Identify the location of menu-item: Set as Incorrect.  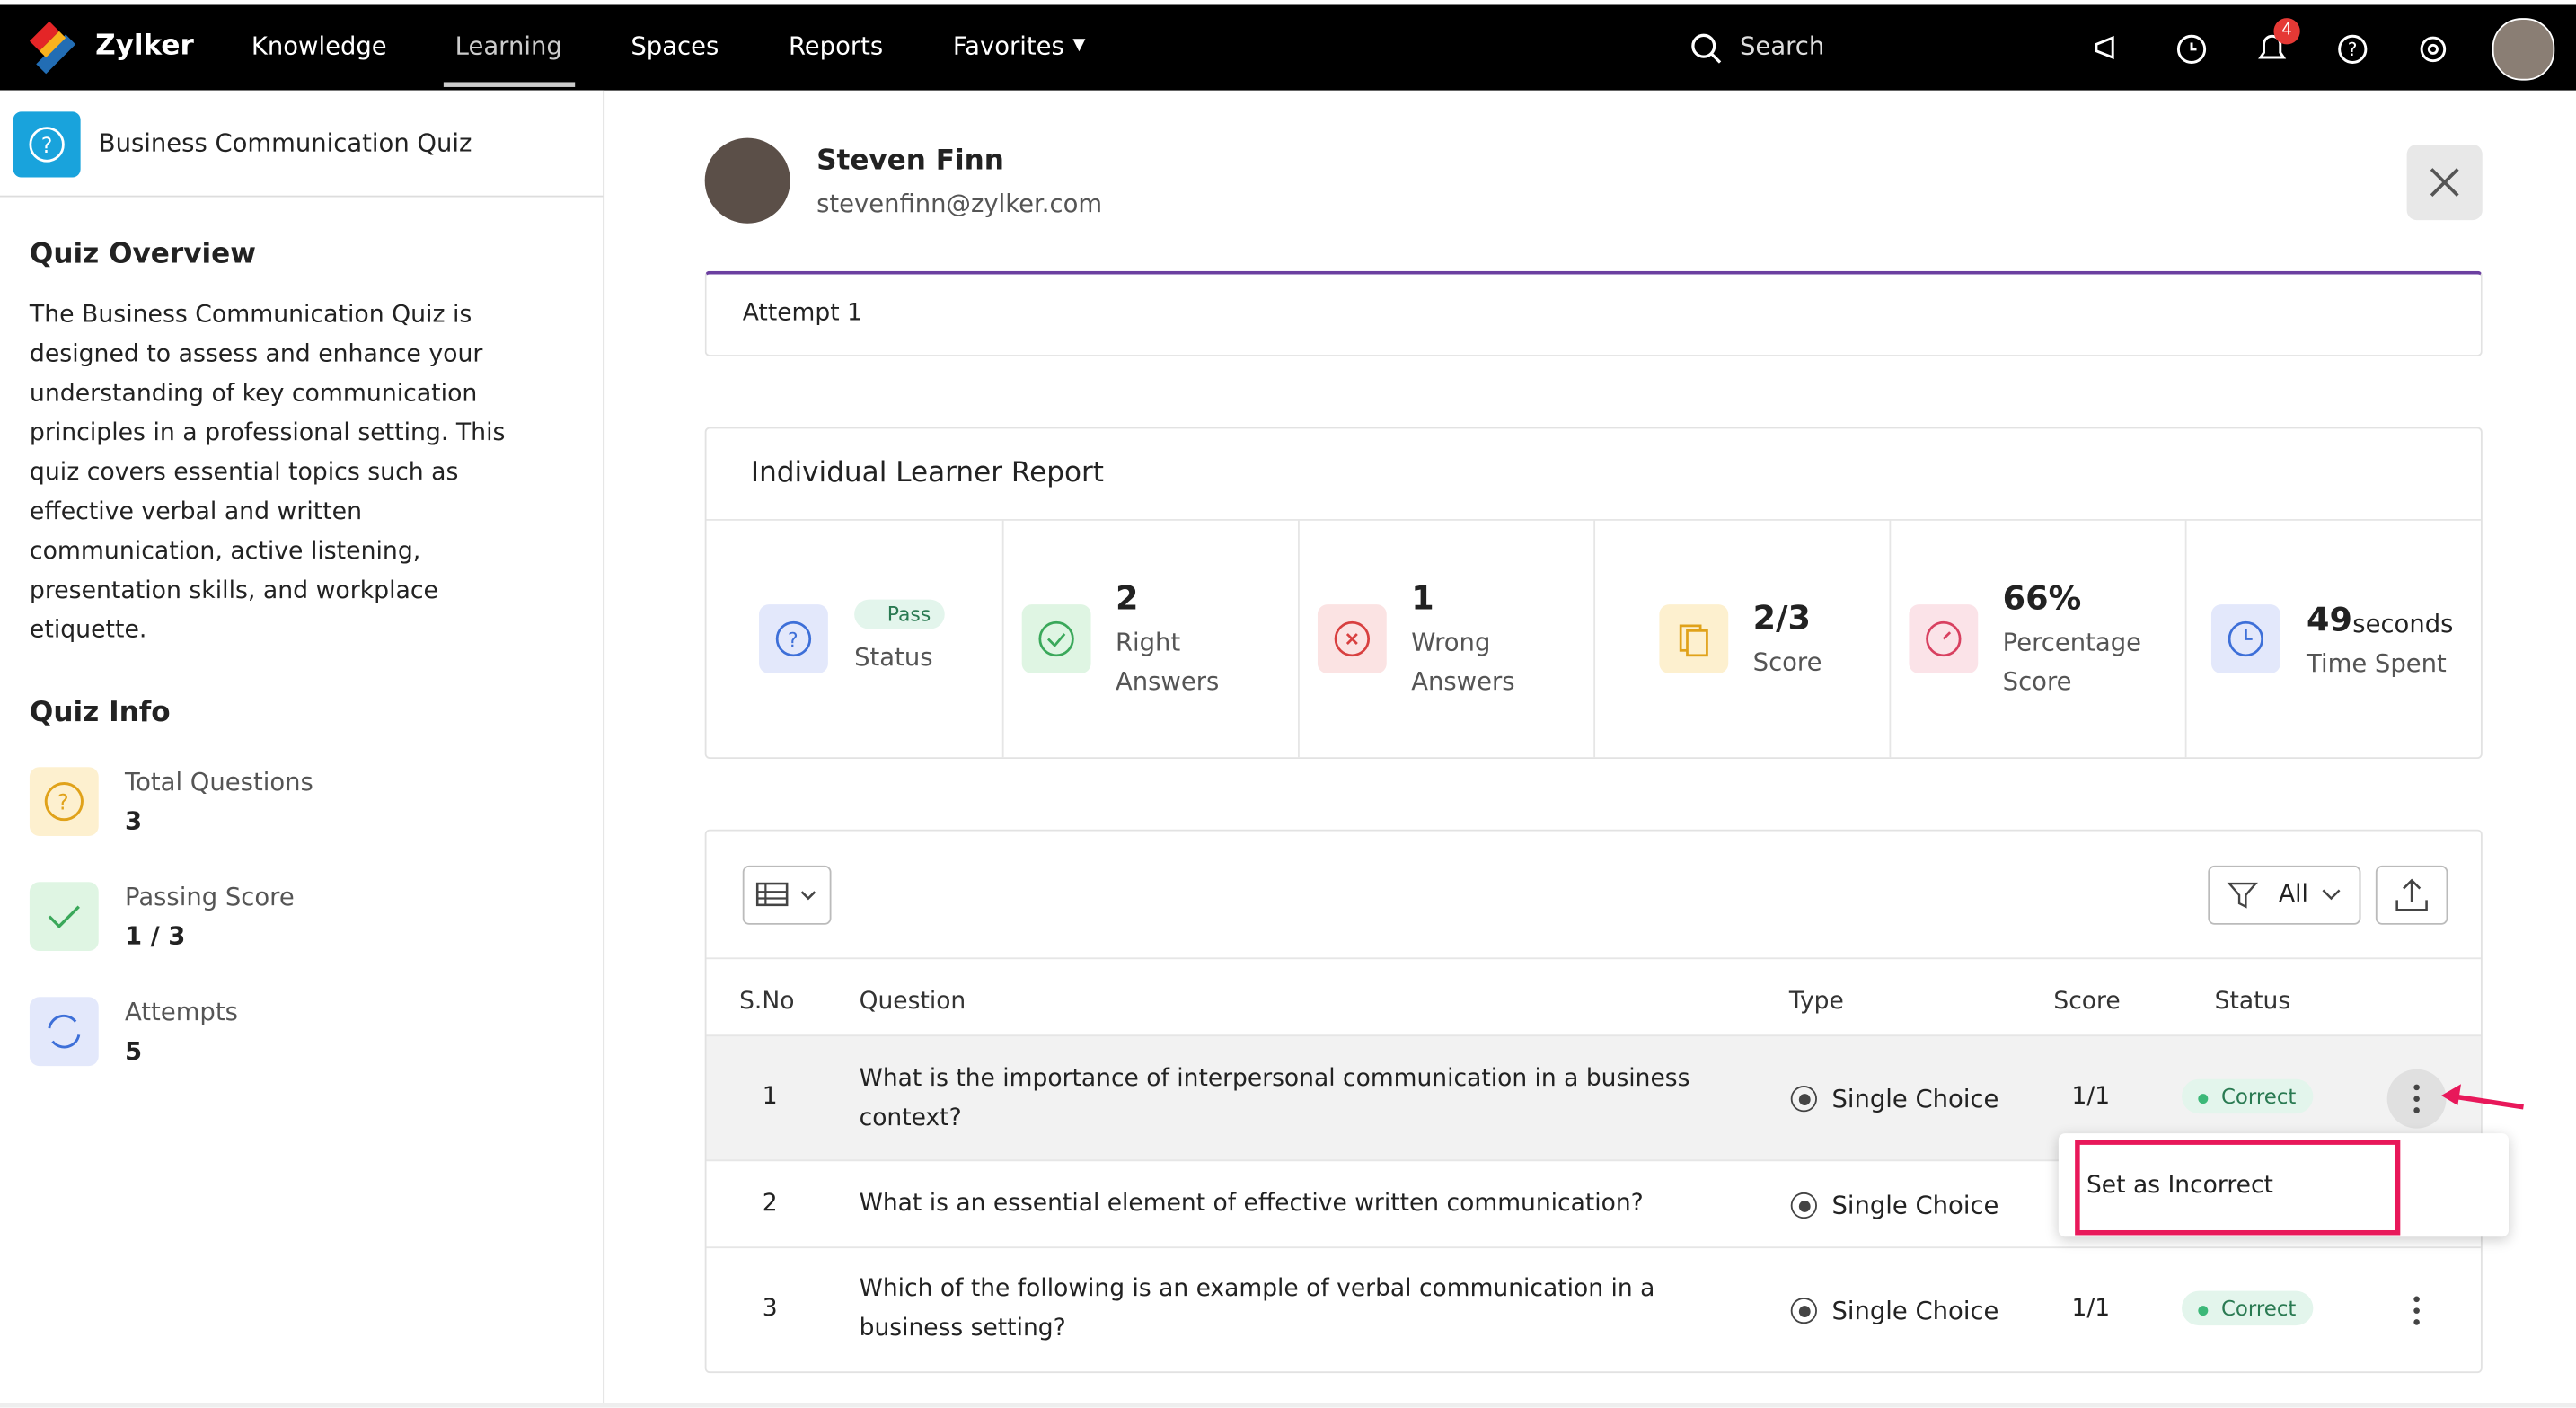
(2179, 1186).